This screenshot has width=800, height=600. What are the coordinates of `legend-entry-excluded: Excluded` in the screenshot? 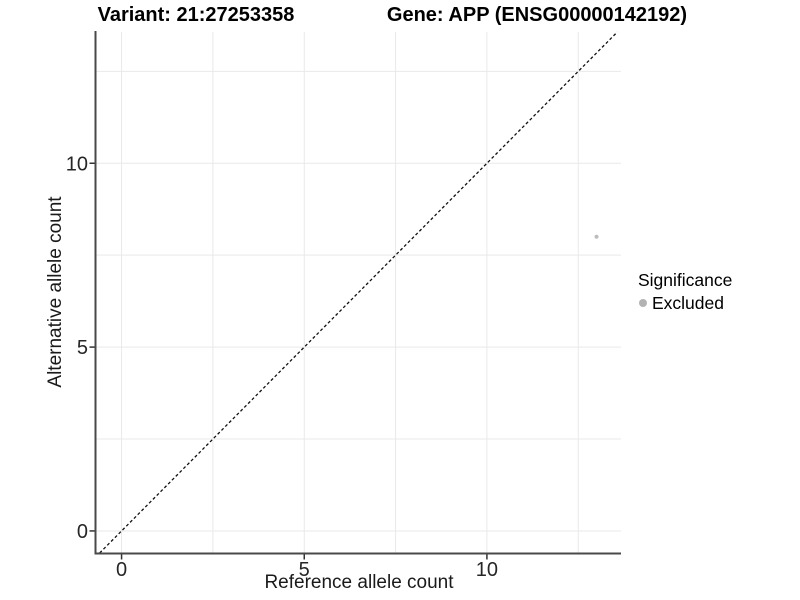 It's located at (685, 303).